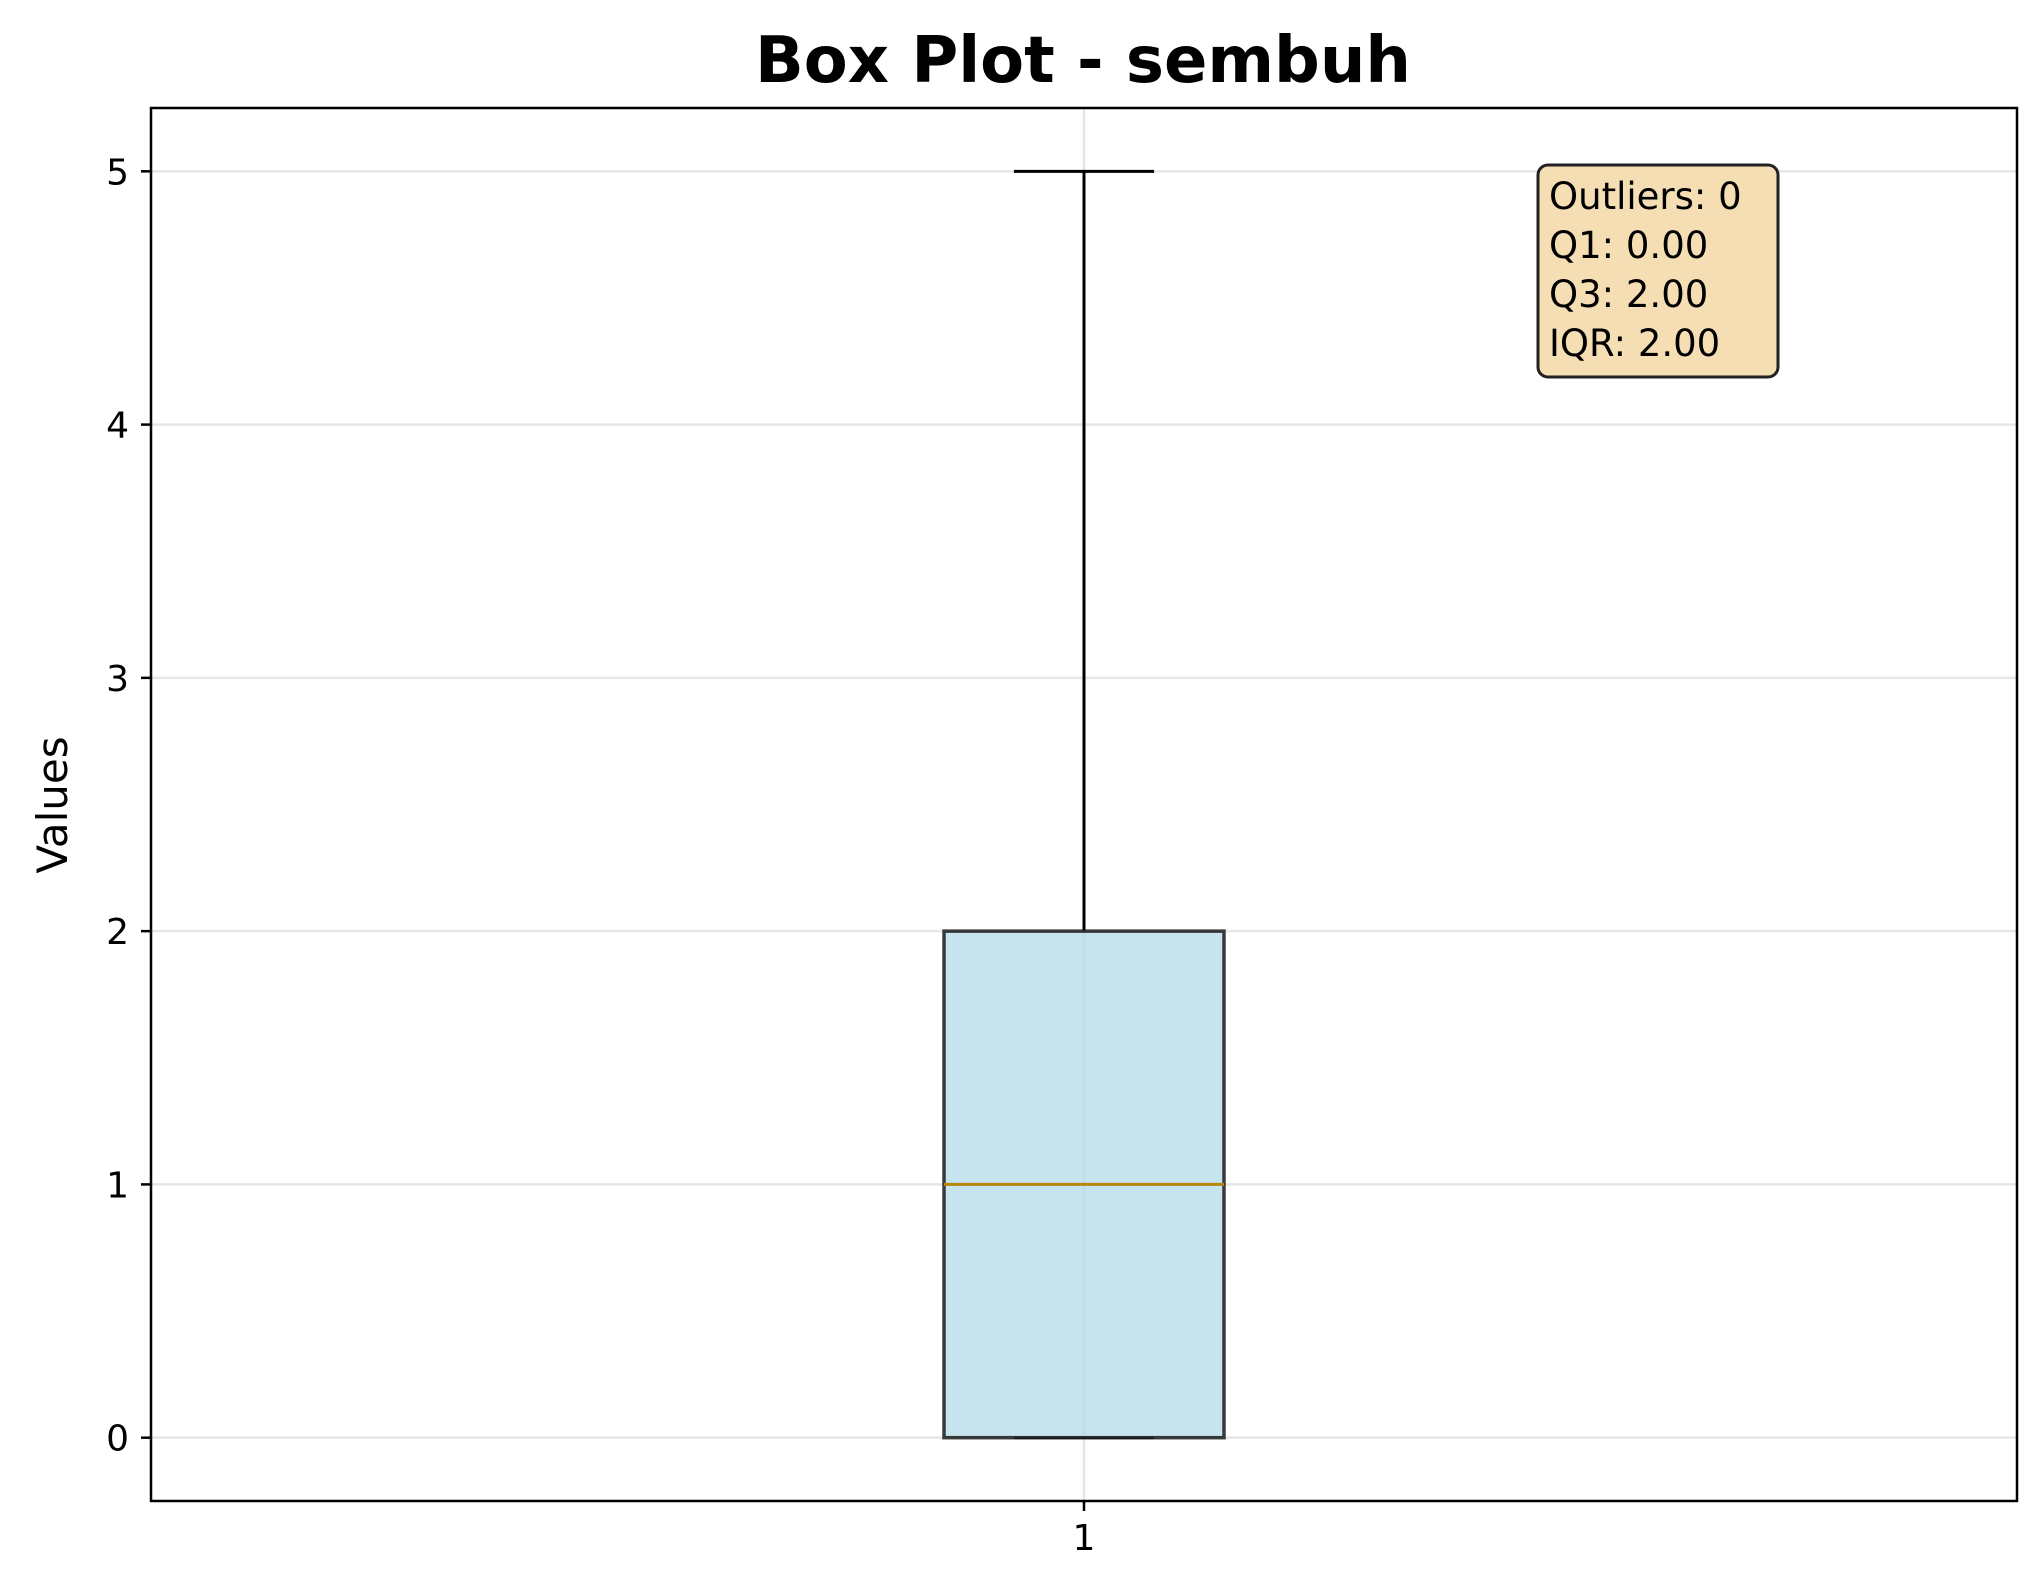  What do you see at coordinates (52, 804) in the screenshot?
I see `y-axis-label: Values` at bounding box center [52, 804].